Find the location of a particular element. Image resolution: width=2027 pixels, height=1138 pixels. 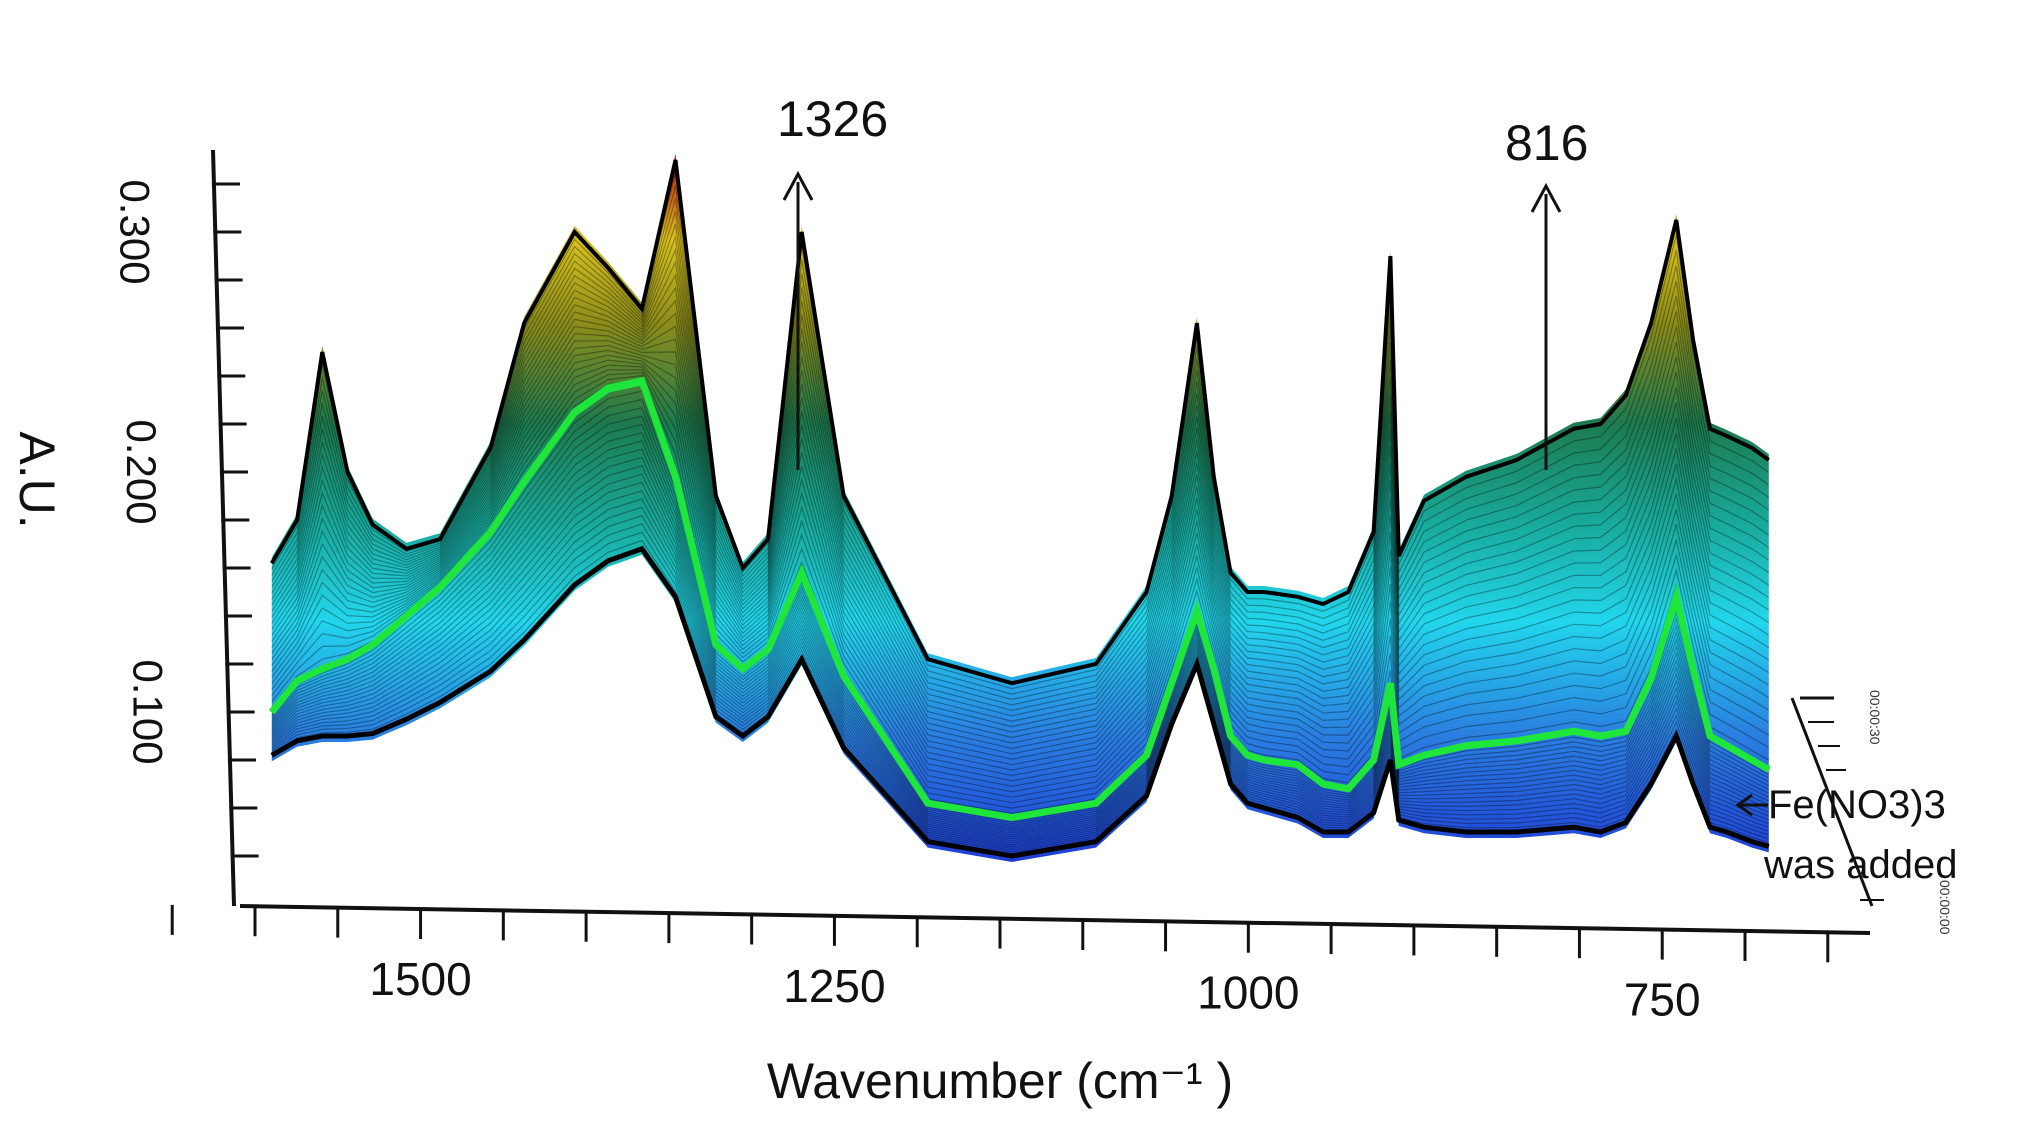

y-axis-line is located at coordinates (223, 528).